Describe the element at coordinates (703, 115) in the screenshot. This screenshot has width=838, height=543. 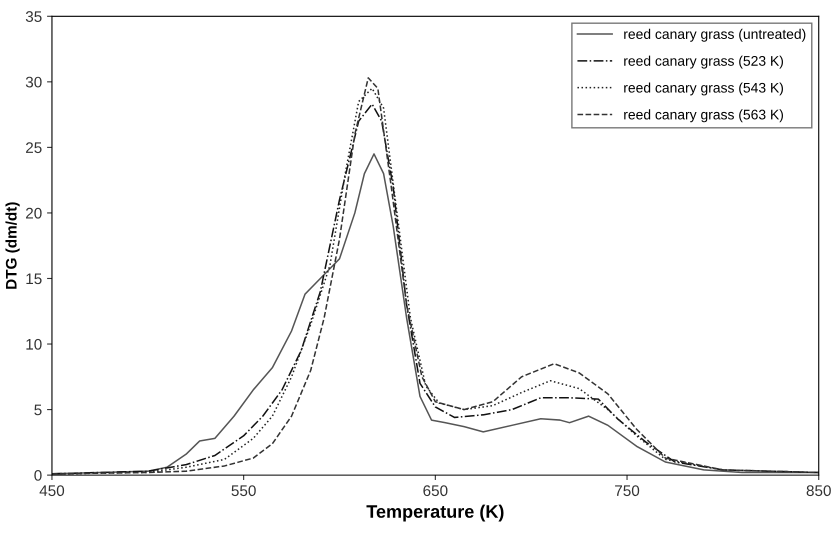
I see `legend-label: reed canary grass (563 K)` at that location.